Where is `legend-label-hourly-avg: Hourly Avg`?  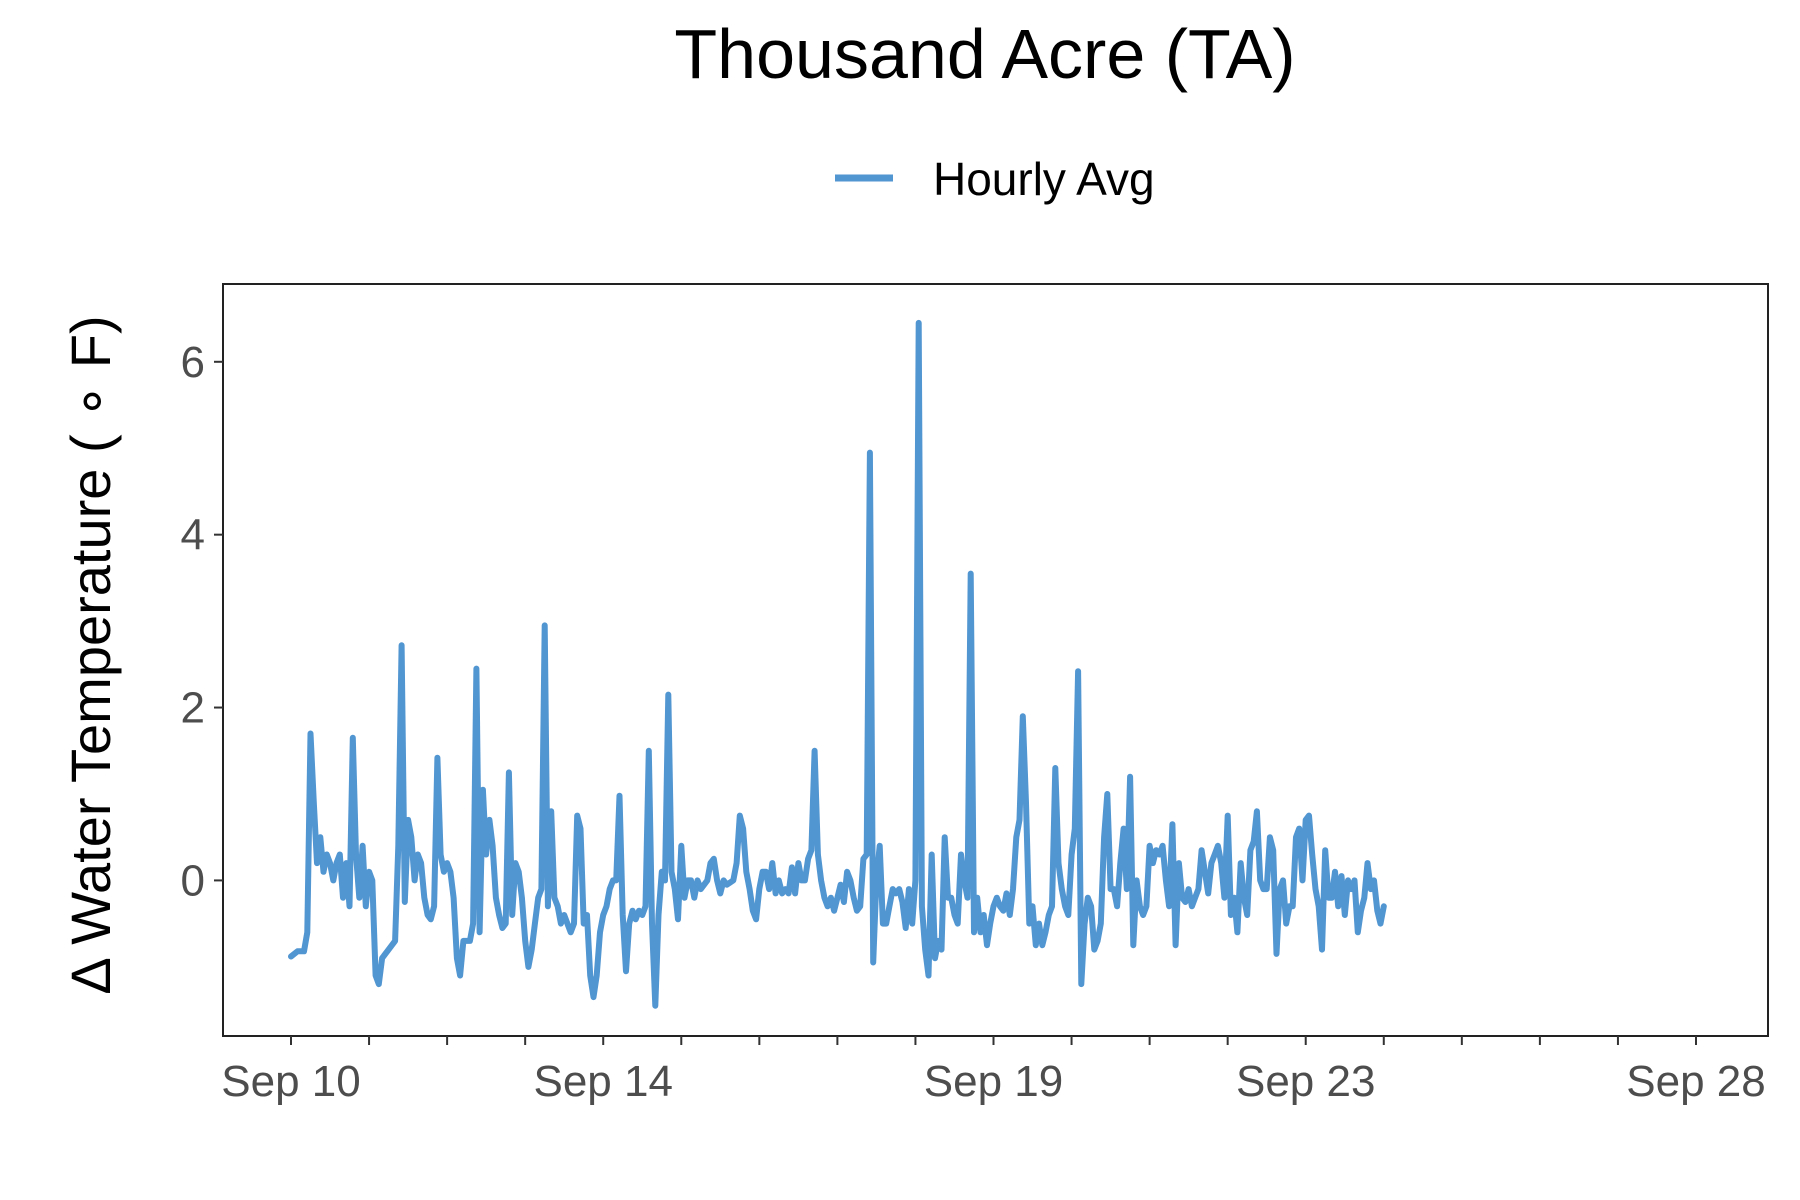
legend-label-hourly-avg: Hourly Avg is located at coordinates (1044, 179).